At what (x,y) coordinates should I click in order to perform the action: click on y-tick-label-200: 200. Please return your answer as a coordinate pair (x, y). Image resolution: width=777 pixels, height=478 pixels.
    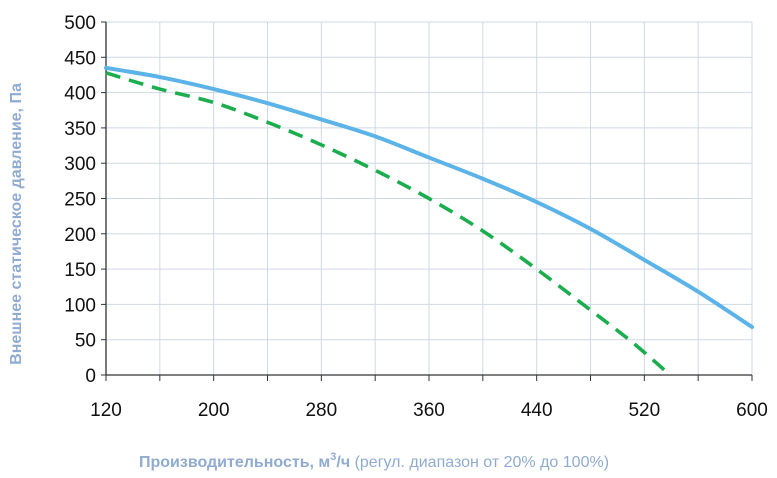
    Looking at the image, I should click on (80, 235).